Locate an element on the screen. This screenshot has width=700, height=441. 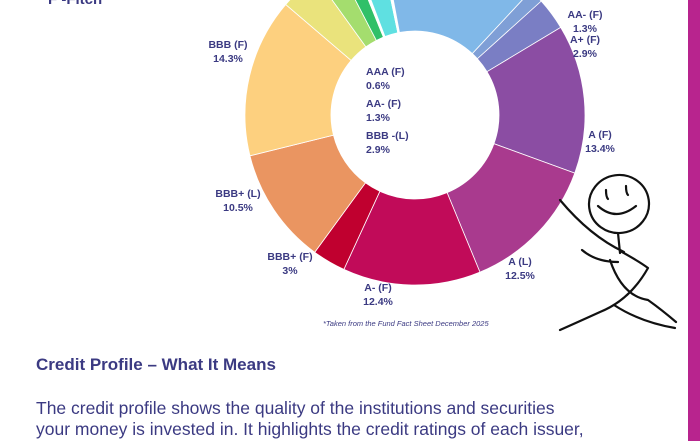
accent-sidebar is located at coordinates (694, 220).